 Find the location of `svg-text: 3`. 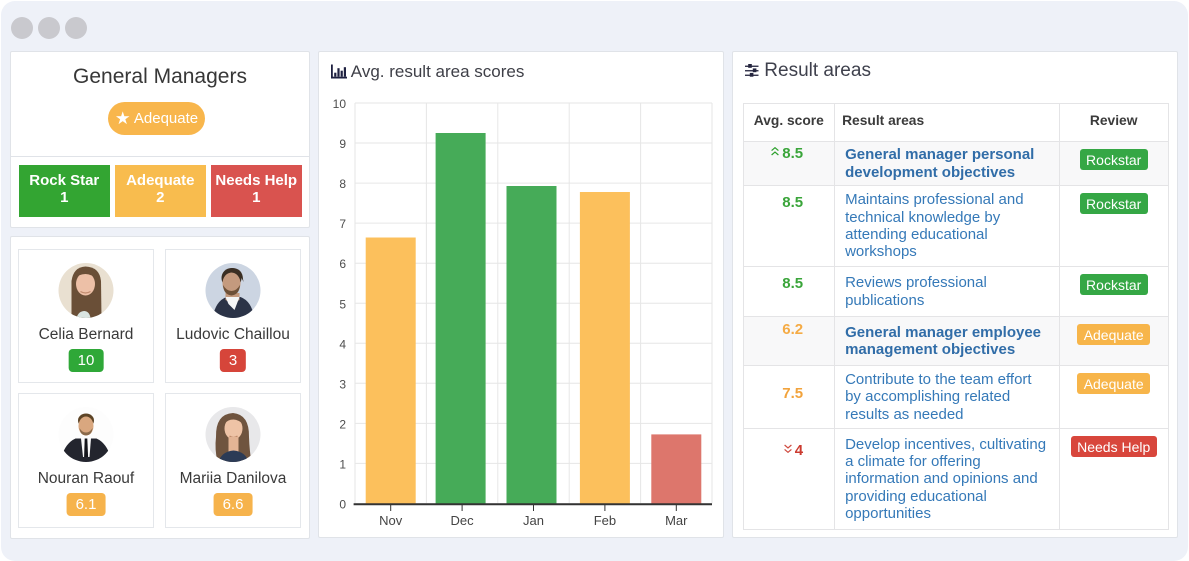

svg-text: 3 is located at coordinates (342, 384).